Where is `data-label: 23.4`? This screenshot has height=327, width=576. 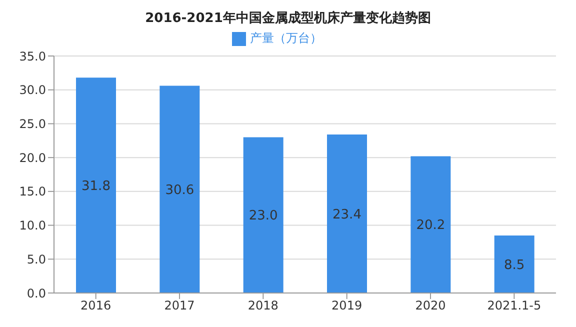
data-label: 23.4 is located at coordinates (347, 214).